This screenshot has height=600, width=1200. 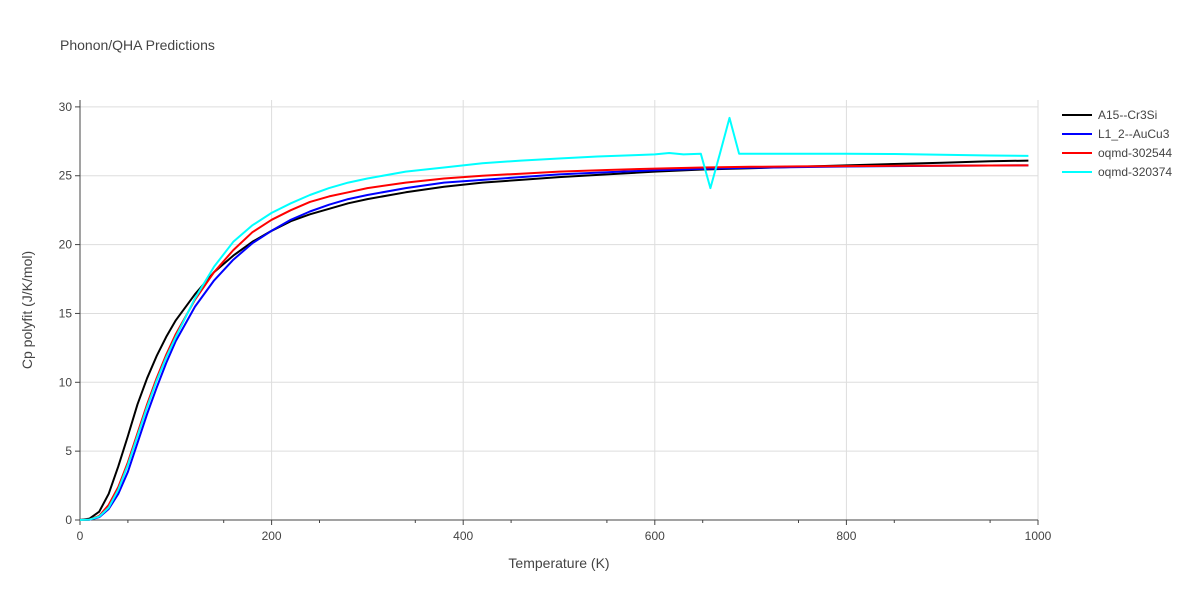 What do you see at coordinates (80, 536) in the screenshot?
I see `x-tick-label: 0` at bounding box center [80, 536].